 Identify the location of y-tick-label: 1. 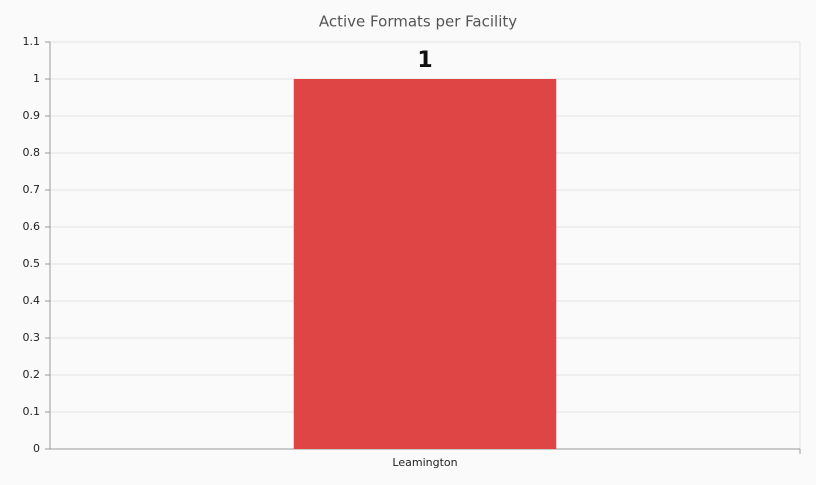
(36, 78).